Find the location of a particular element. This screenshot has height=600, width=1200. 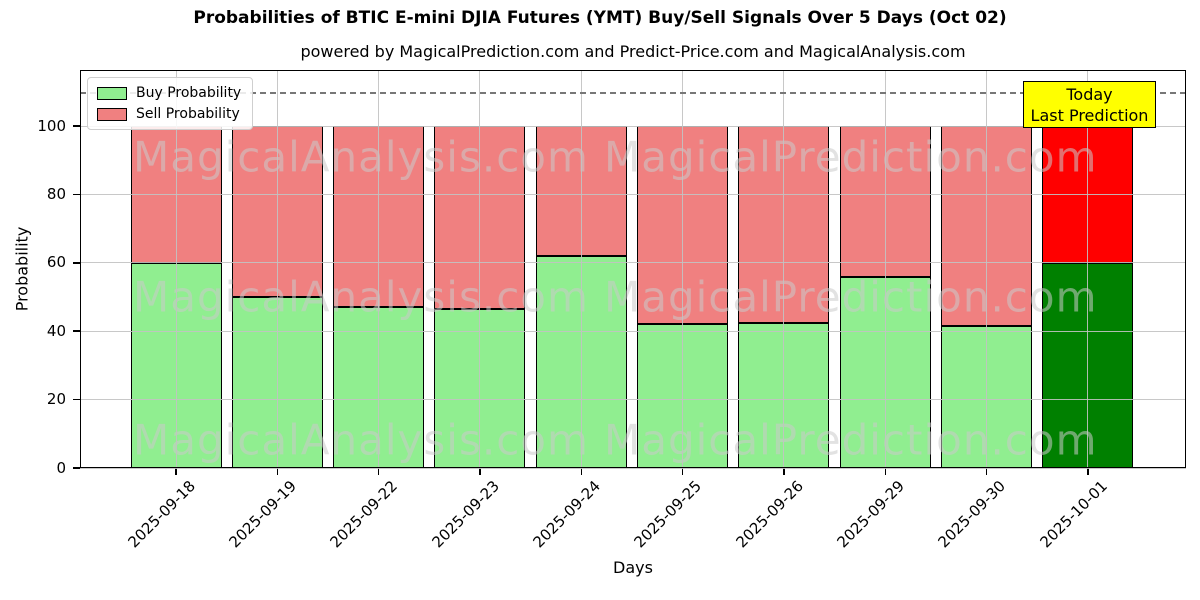

annotation-line2: Last Prediction is located at coordinates (1089, 115).